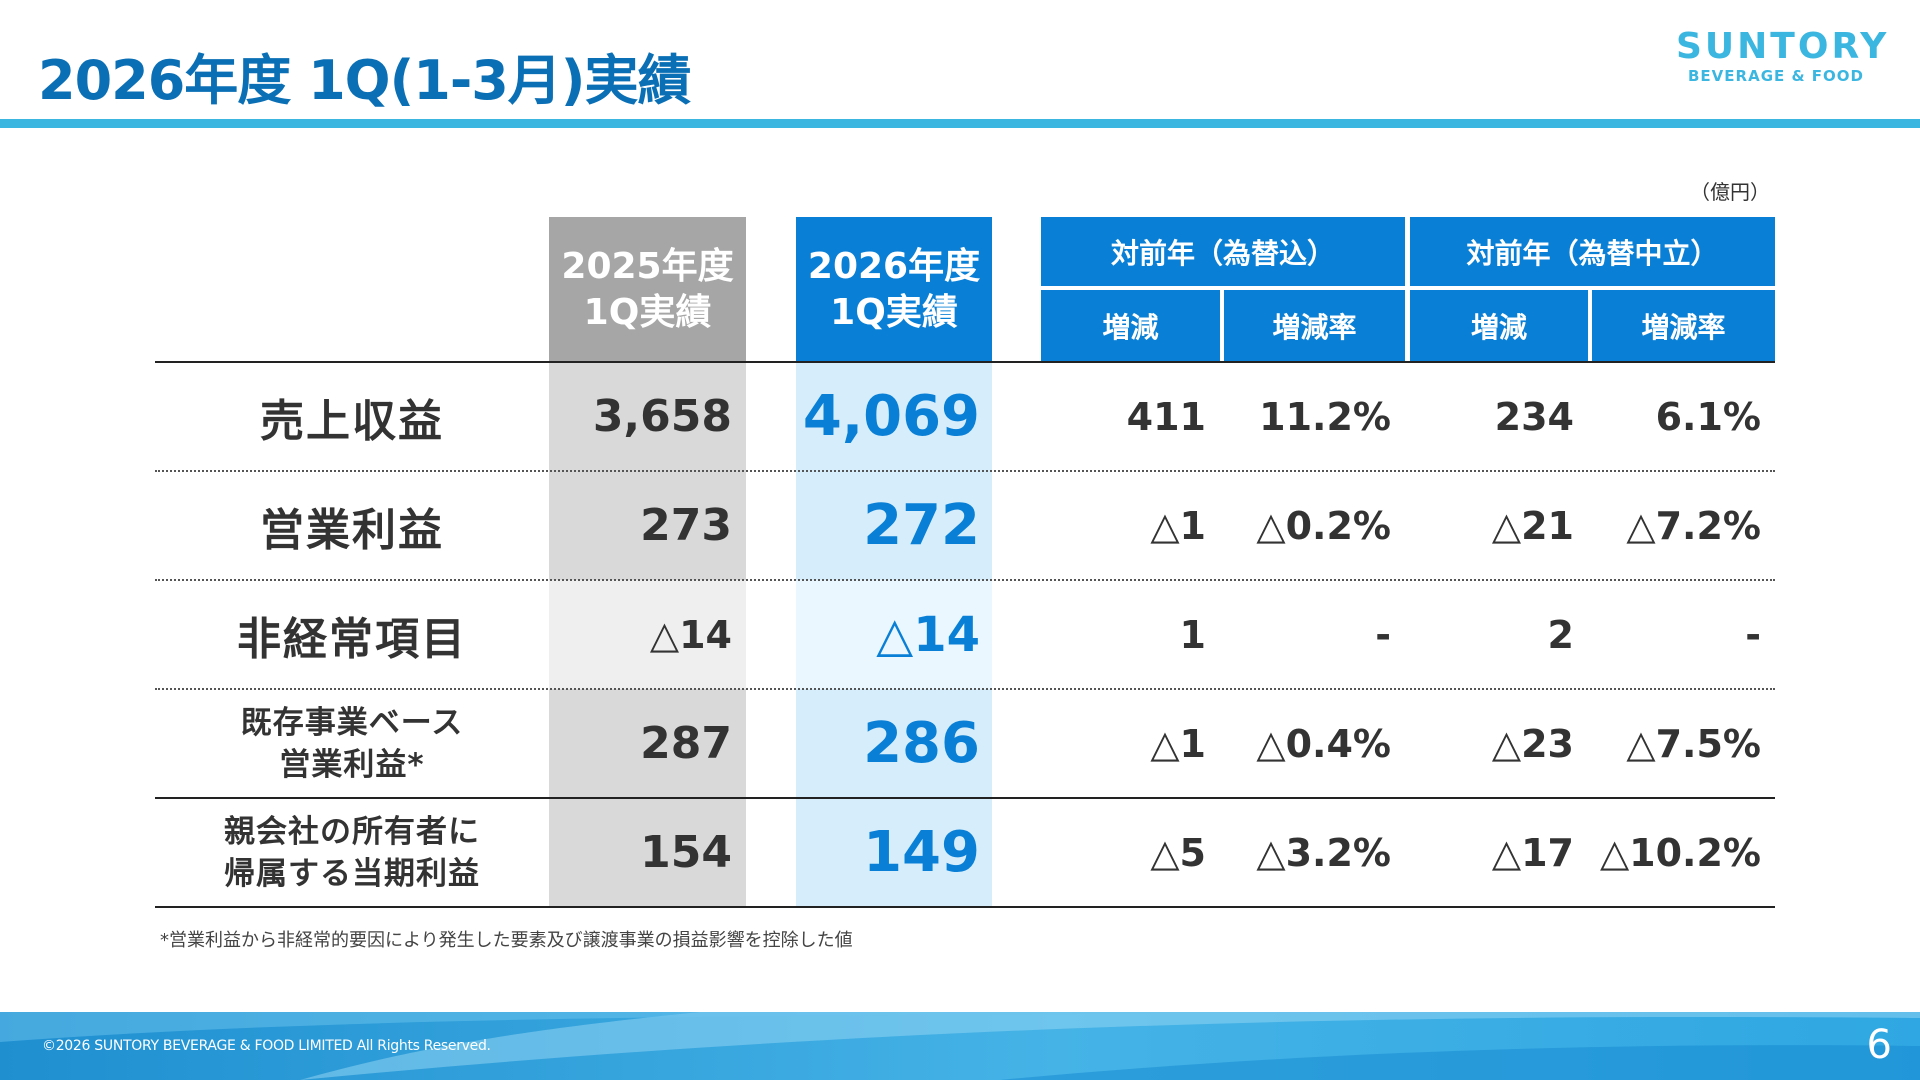 This screenshot has height=1080, width=1920. What do you see at coordinates (1130, 326) in the screenshot?
I see `header-change-fx-included: 増減` at bounding box center [1130, 326].